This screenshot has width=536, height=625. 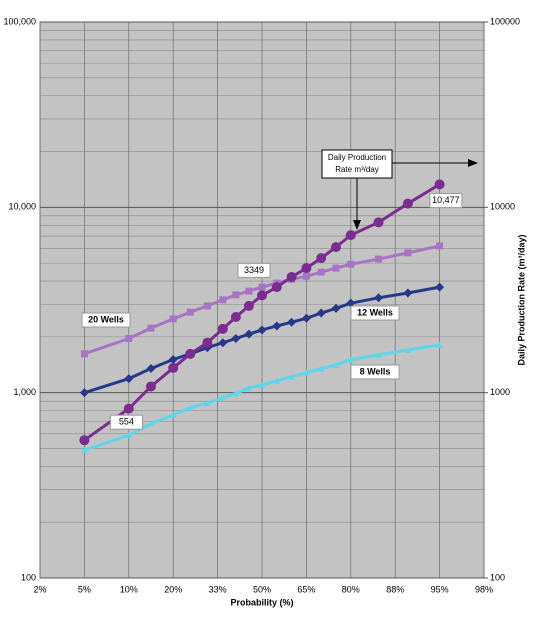 What do you see at coordinates (357, 164) in the screenshot?
I see `annotation-box` at bounding box center [357, 164].